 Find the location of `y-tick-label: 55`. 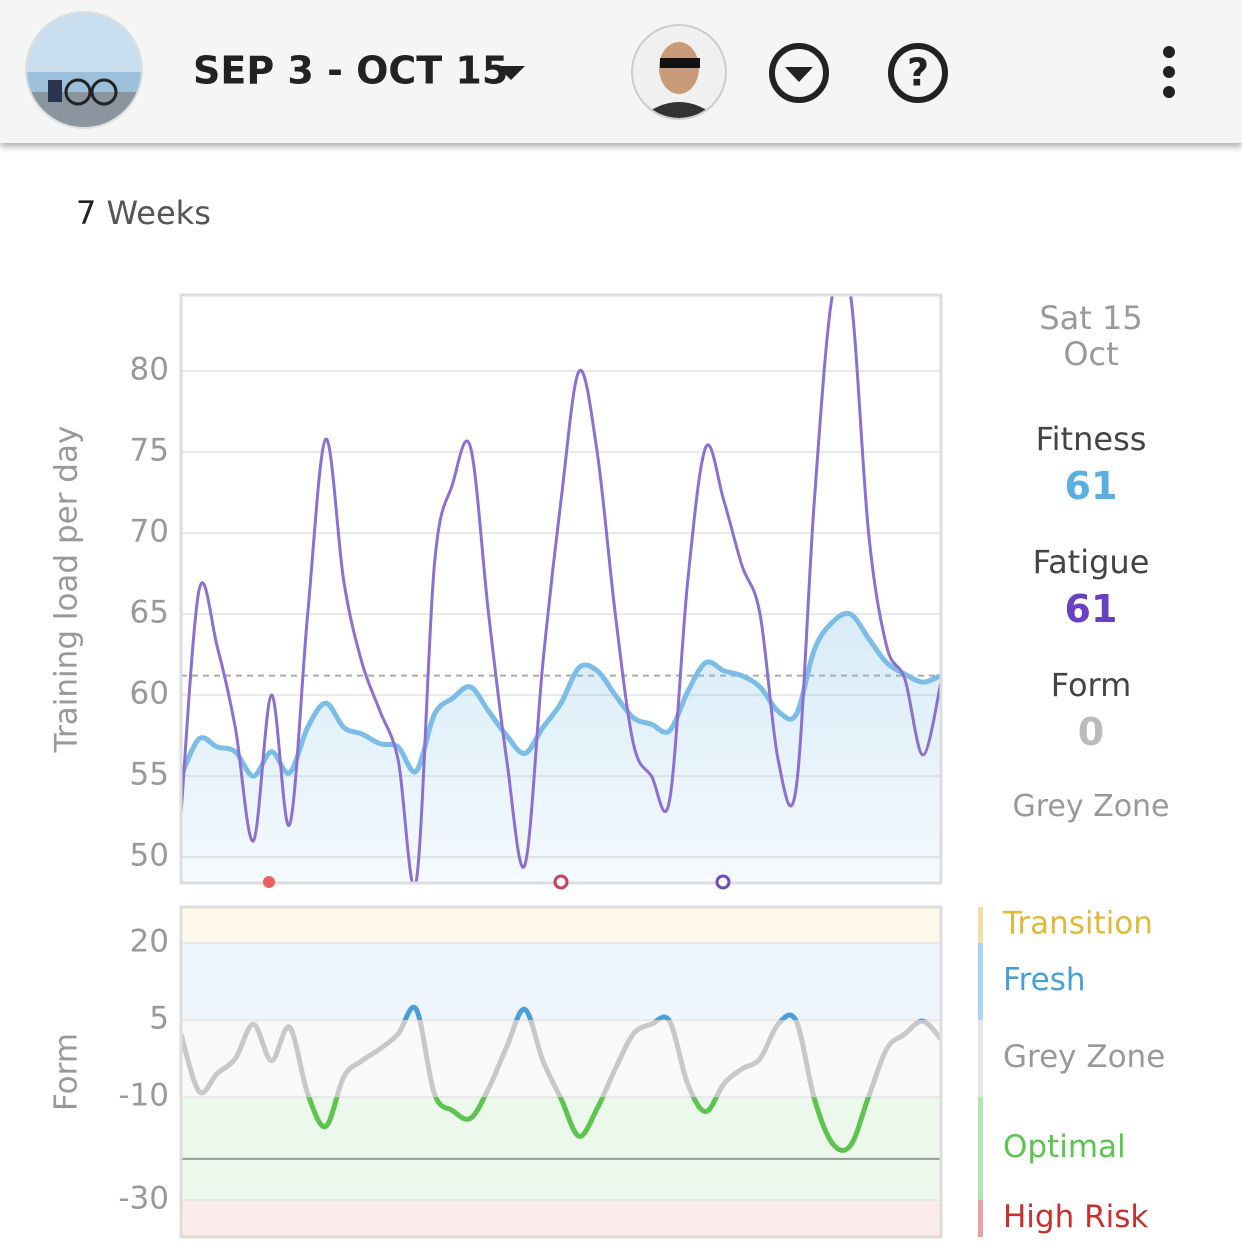

y-tick-label: 55 is located at coordinates (149, 775).